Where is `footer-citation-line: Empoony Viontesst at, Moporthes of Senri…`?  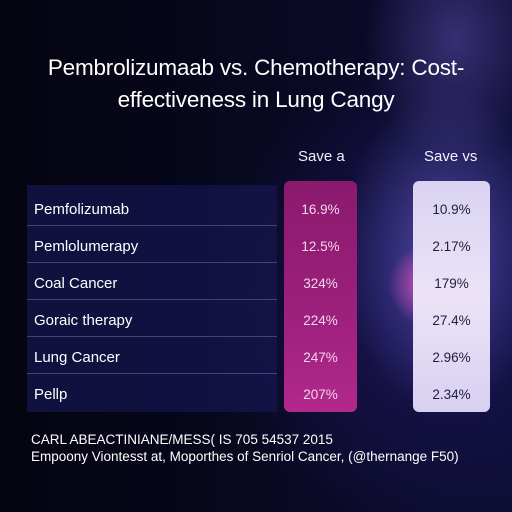
footer-citation-line: Empoony Viontesst at, Moporthes of Senri… is located at coordinates (245, 456).